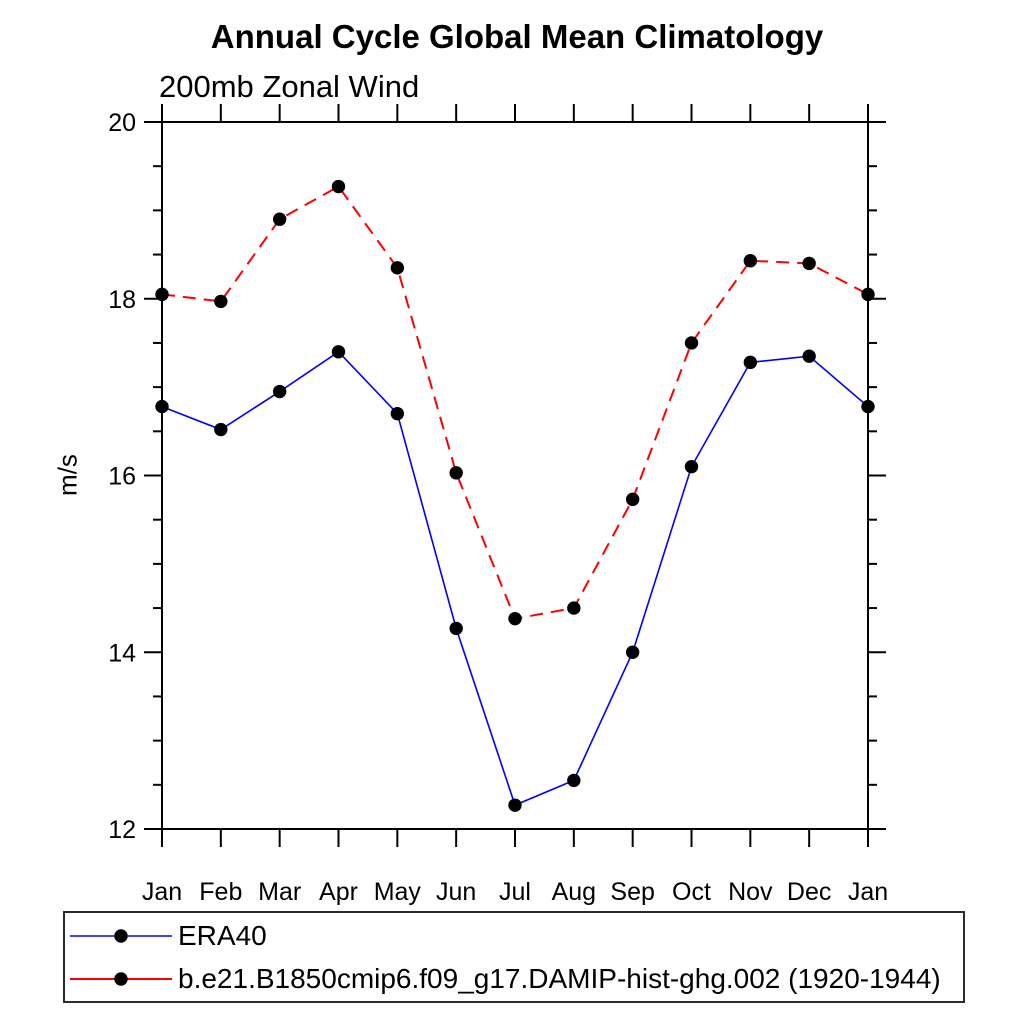 The height and width of the screenshot is (1024, 1024). I want to click on y-tick-label: 20, so click(122, 123).